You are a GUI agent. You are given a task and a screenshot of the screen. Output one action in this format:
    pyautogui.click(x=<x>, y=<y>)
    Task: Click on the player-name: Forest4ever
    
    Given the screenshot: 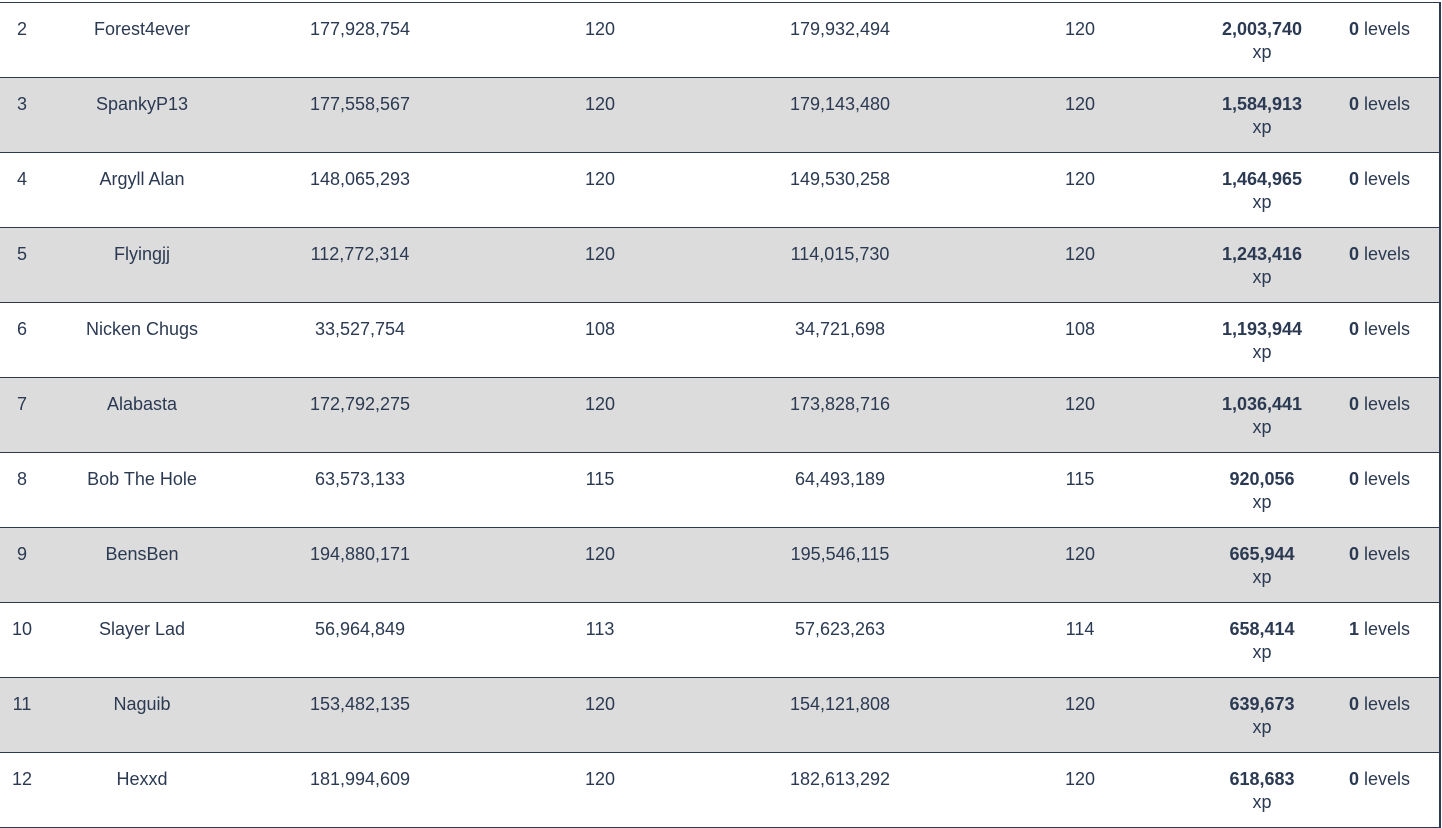 What is the action you would take?
    pyautogui.click(x=142, y=40)
    